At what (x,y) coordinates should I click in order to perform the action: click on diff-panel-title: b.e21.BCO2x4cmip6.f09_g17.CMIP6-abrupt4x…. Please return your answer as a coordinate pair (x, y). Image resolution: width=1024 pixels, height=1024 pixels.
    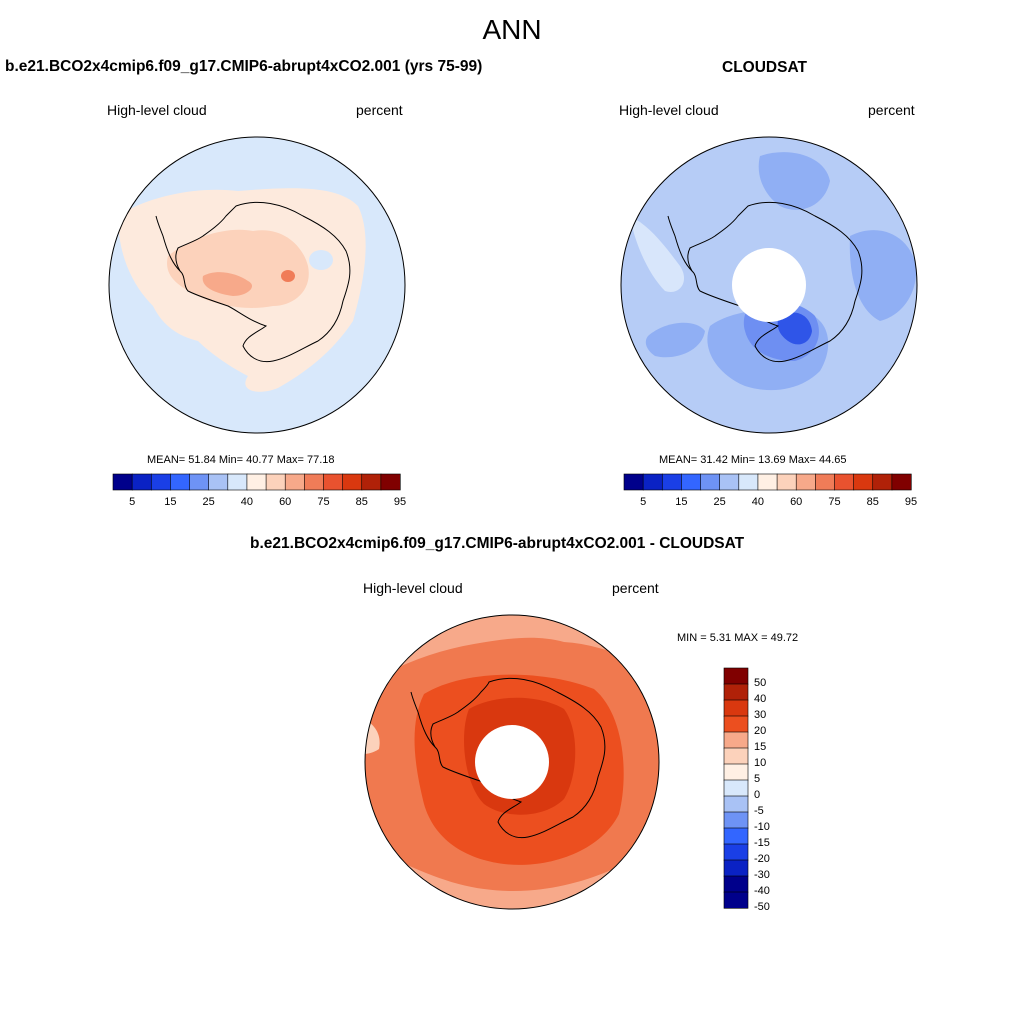
    Looking at the image, I should click on (497, 543).